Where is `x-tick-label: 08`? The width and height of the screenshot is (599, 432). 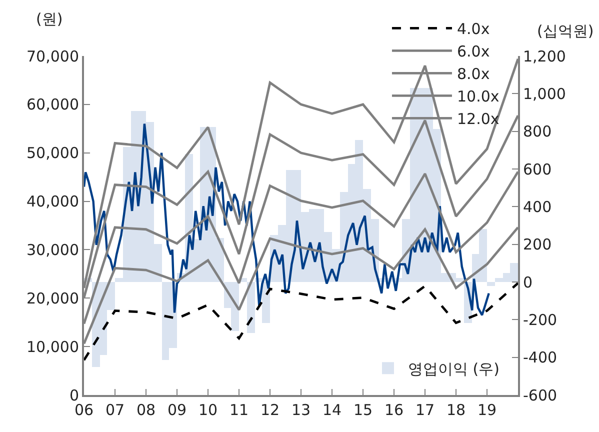 x-tick-label: 08 is located at coordinates (146, 410).